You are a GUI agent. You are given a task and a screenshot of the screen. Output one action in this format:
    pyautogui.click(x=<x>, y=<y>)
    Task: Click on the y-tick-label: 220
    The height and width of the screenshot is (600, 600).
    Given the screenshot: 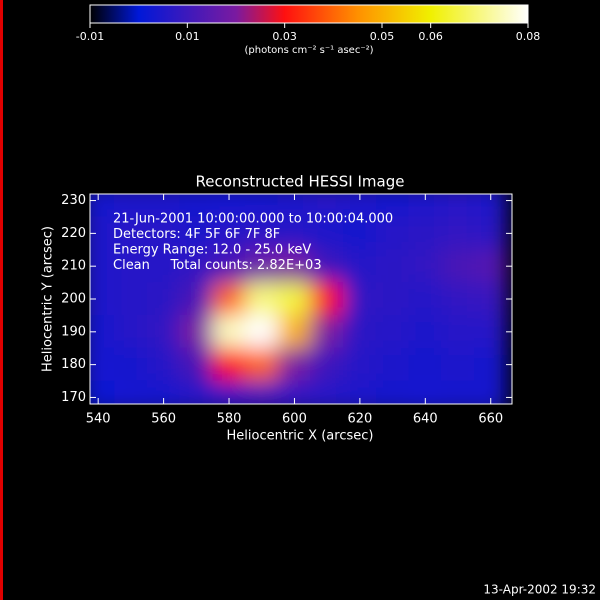 What is the action you would take?
    pyautogui.click(x=73, y=233)
    